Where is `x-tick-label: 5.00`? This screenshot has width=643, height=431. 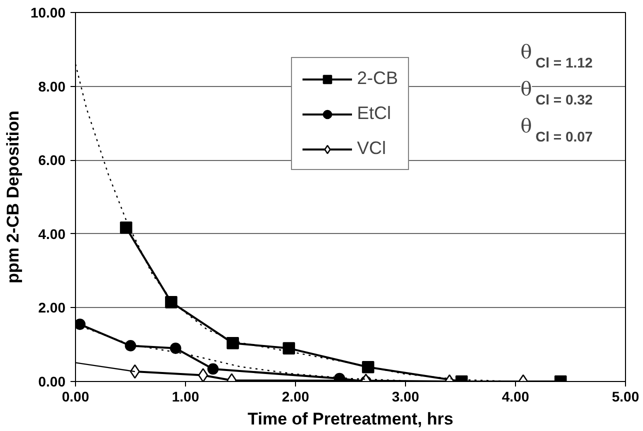
x-tick-label: 5.00 is located at coordinates (626, 396).